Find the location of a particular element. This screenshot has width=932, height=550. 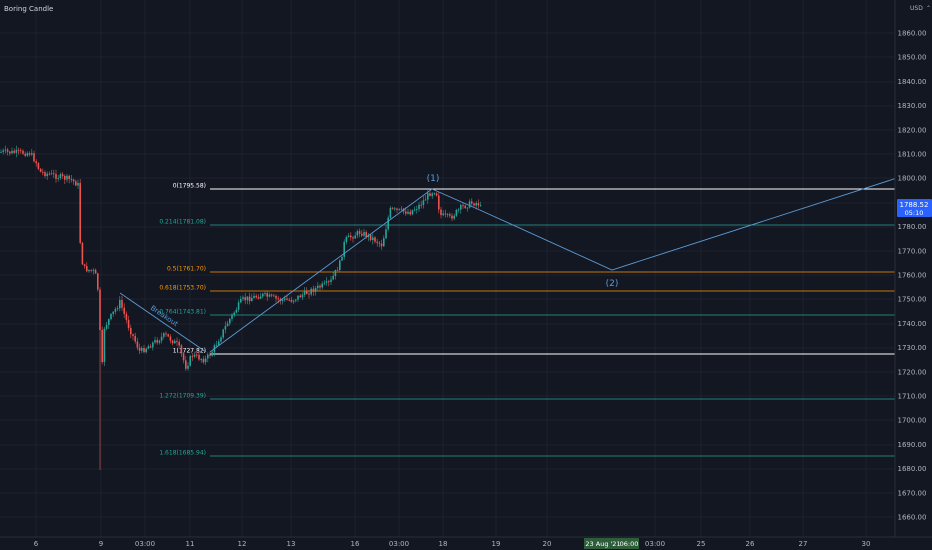

price-label: 1730.00 is located at coordinates (912, 348).